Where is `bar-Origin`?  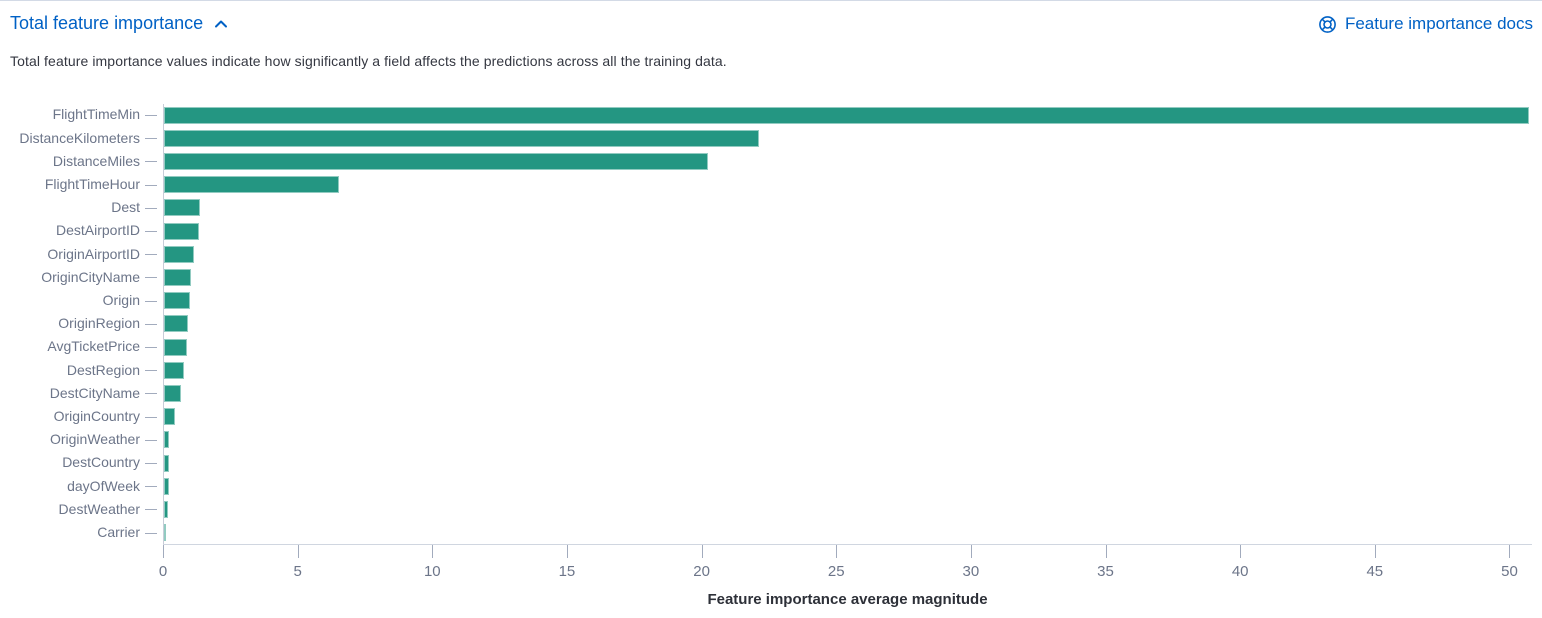 bar-Origin is located at coordinates (177, 301).